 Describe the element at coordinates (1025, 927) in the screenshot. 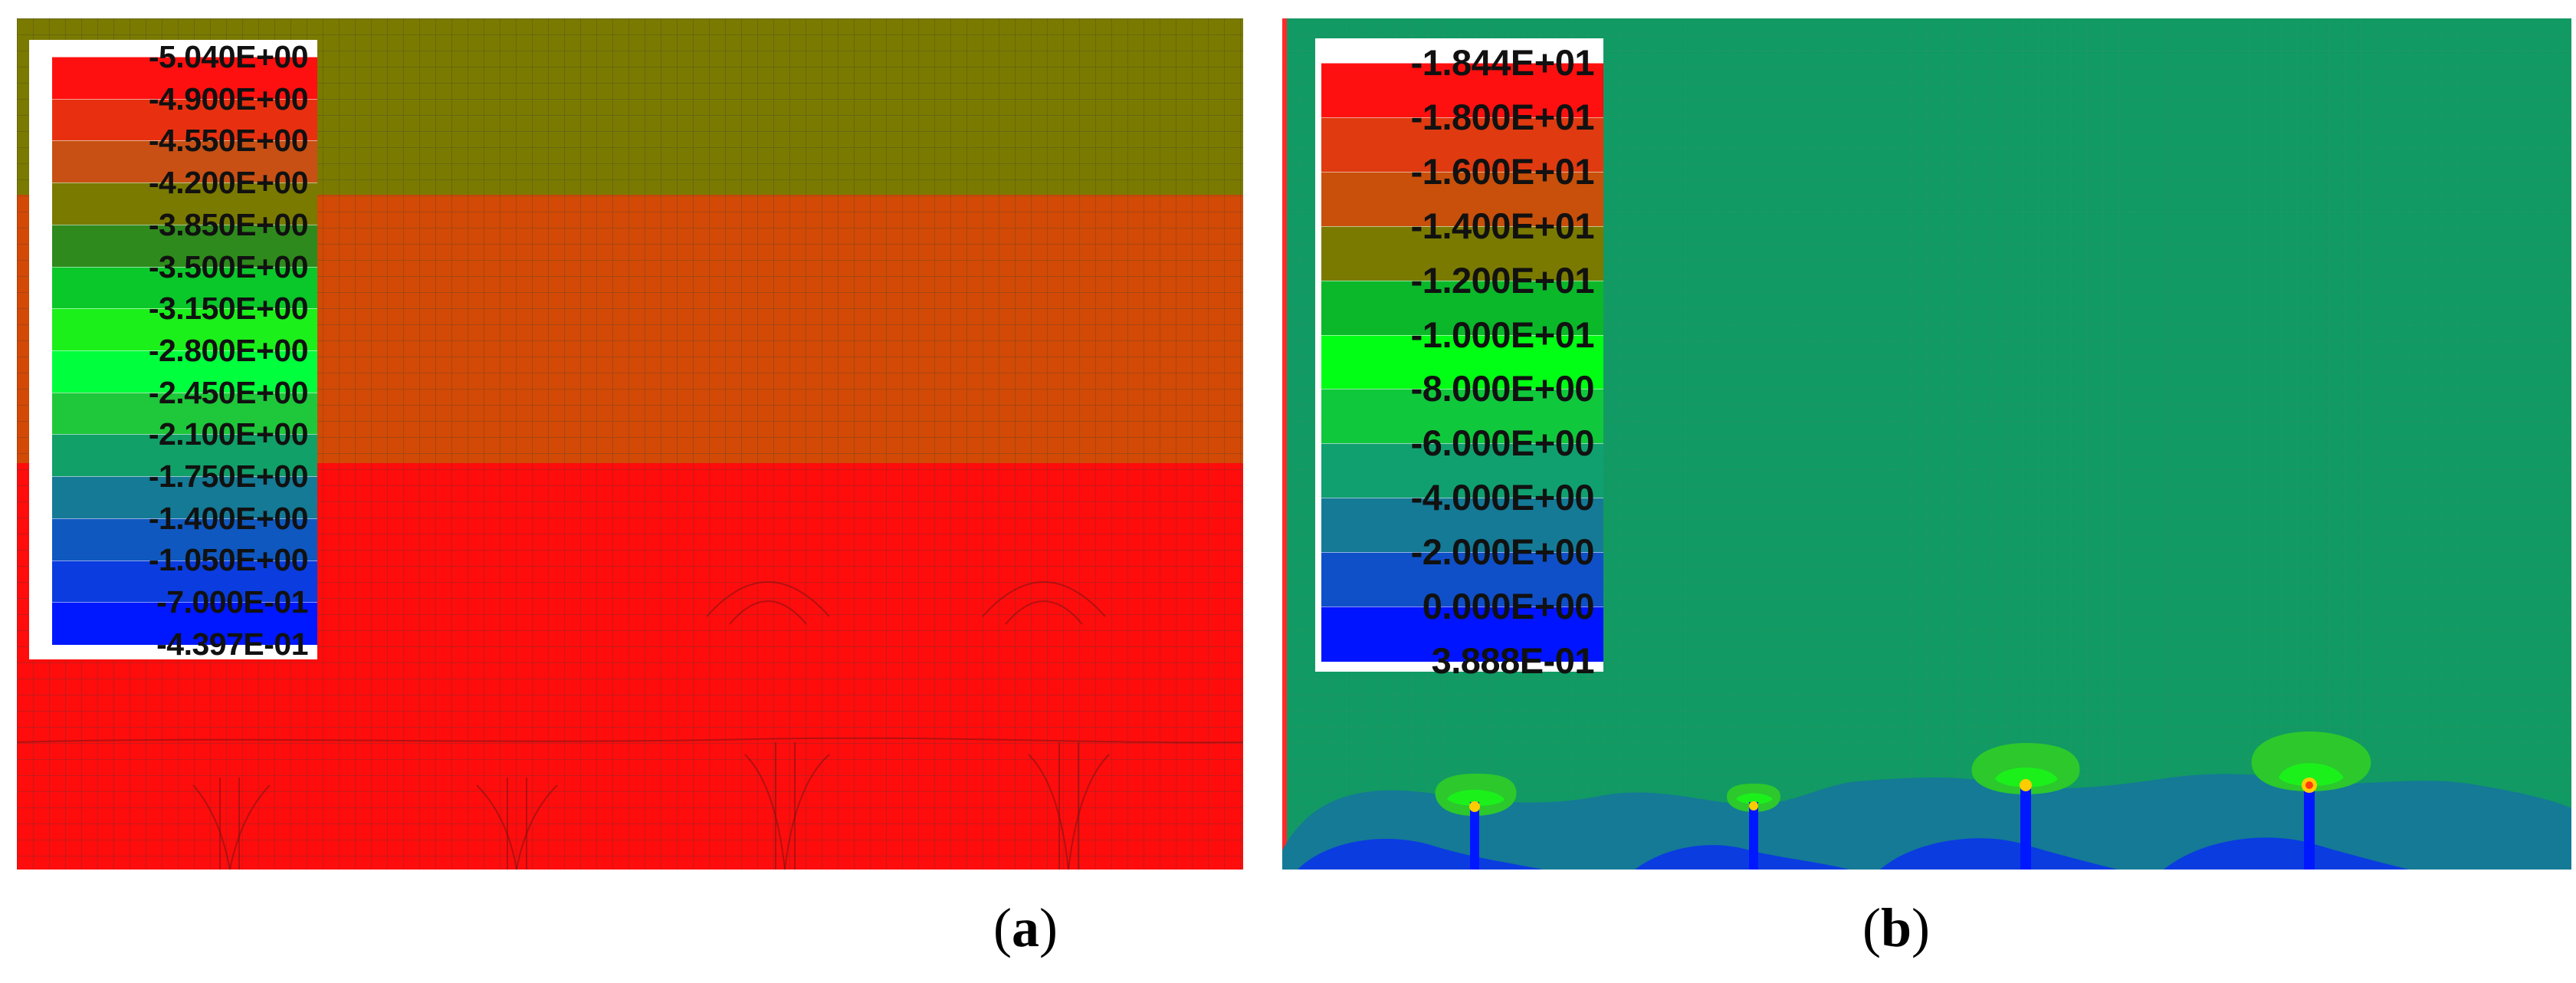

I see `panel-caption-a: (a)` at that location.